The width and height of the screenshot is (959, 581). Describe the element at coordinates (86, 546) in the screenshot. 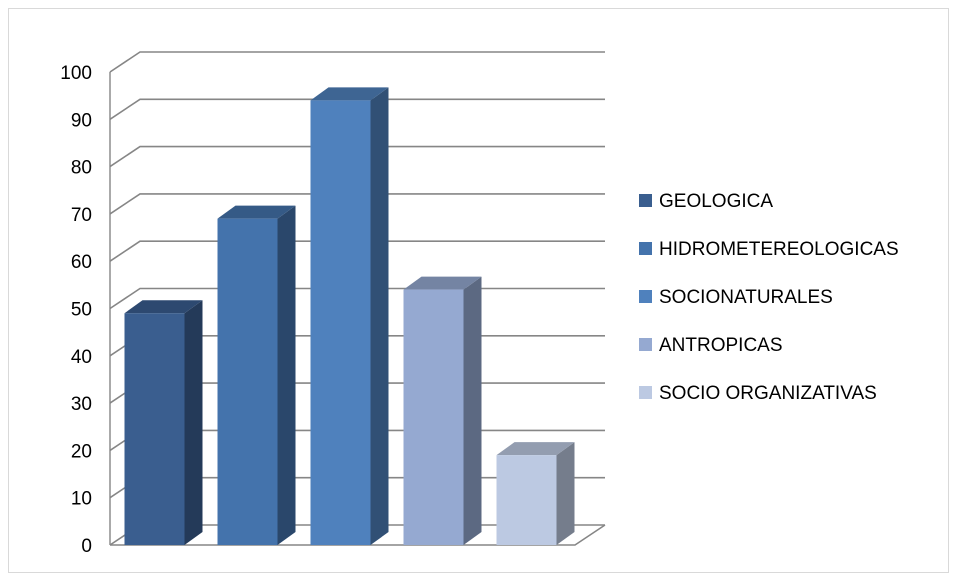

I see `y-tick-label: 0` at that location.